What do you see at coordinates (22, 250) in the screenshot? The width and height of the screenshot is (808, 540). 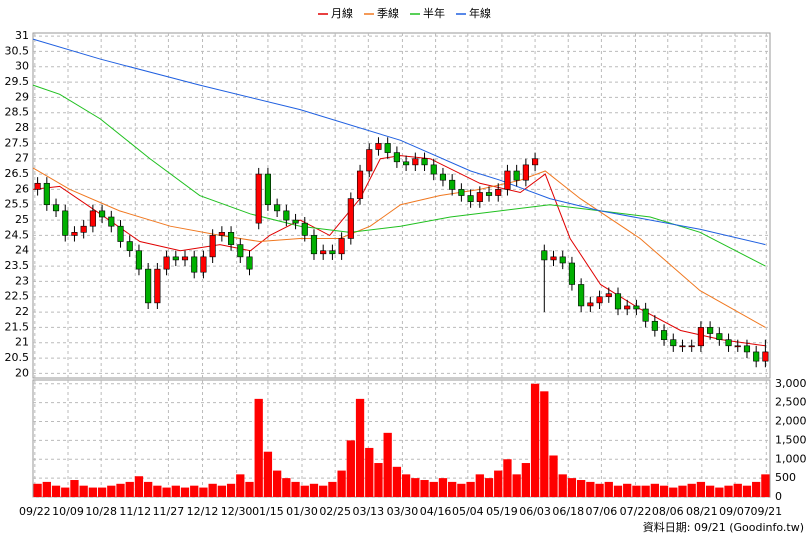 I see `y-tick-label: 24` at bounding box center [22, 250].